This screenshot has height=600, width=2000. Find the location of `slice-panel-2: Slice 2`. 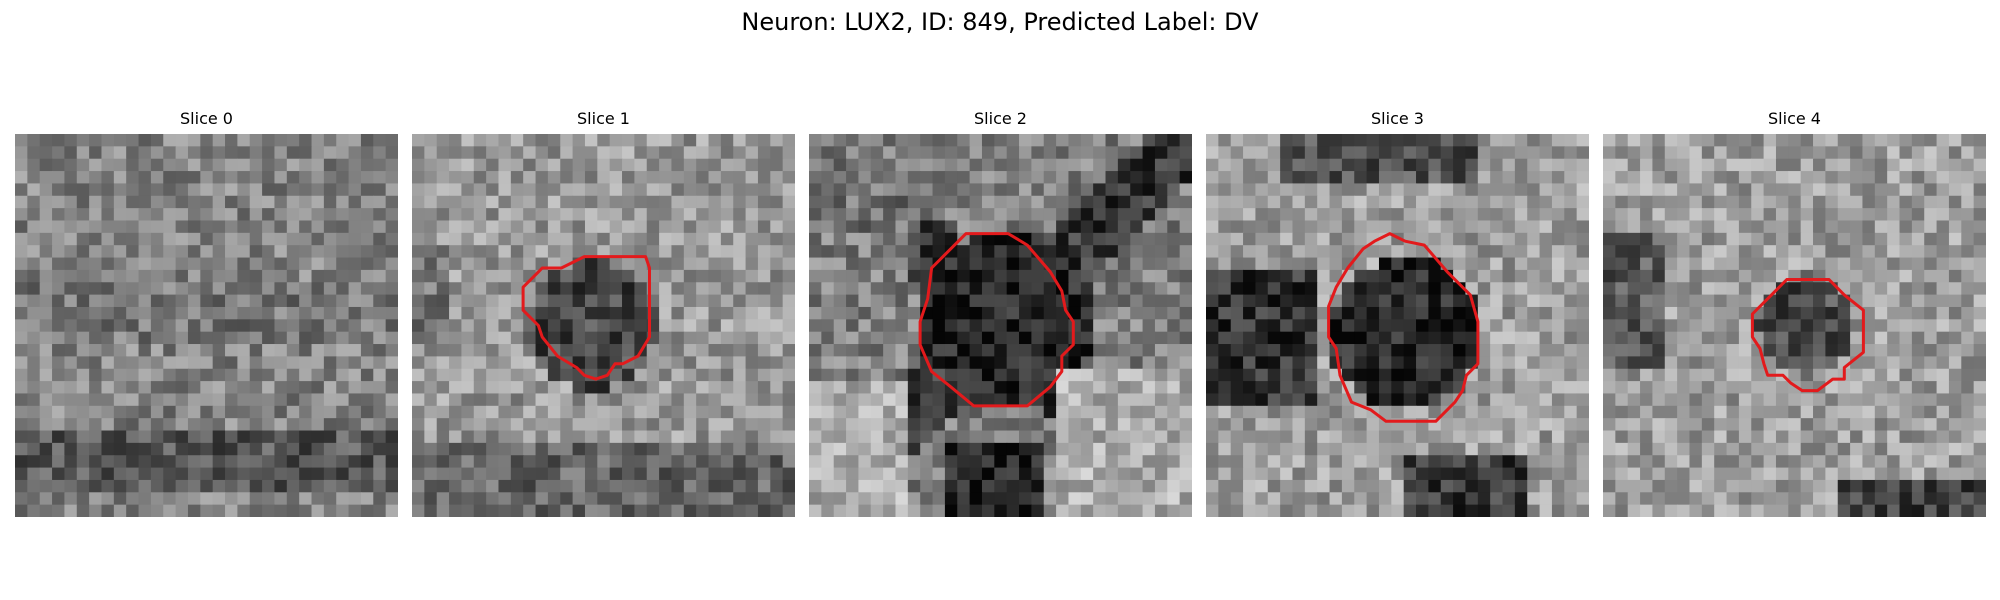

slice-panel-2: Slice 2 is located at coordinates (1000, 314).